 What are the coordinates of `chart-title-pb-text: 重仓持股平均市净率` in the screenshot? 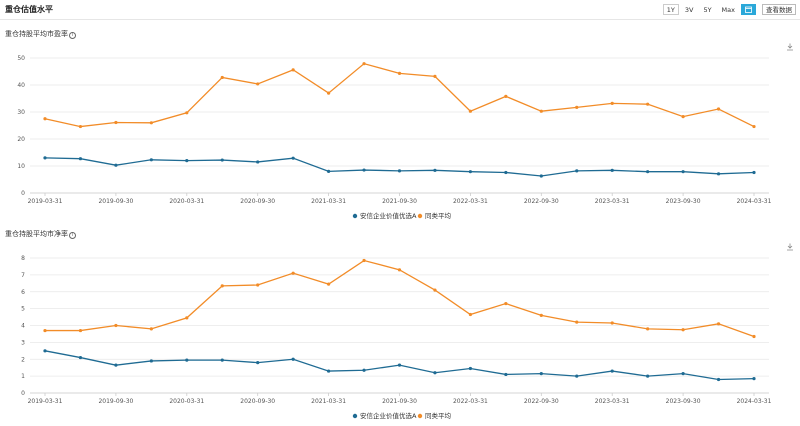 It's located at (36, 234).